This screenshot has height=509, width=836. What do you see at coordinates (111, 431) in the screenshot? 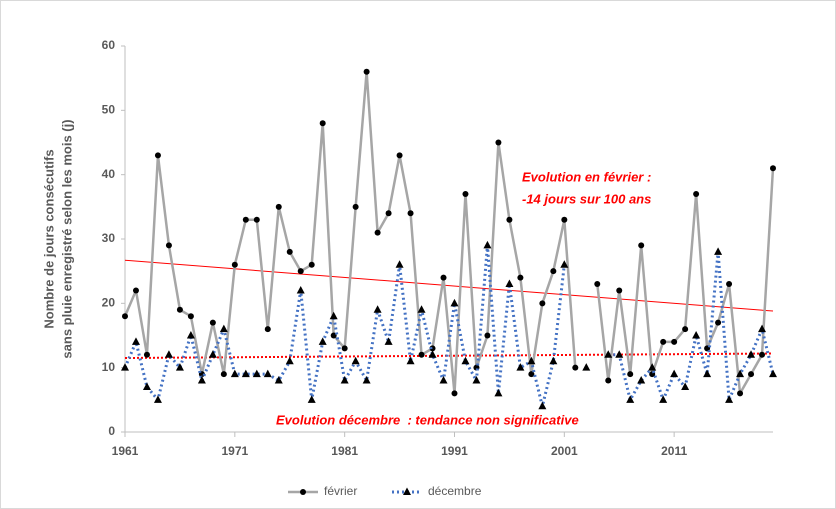
I see `y-tick-label: 0` at bounding box center [111, 431].